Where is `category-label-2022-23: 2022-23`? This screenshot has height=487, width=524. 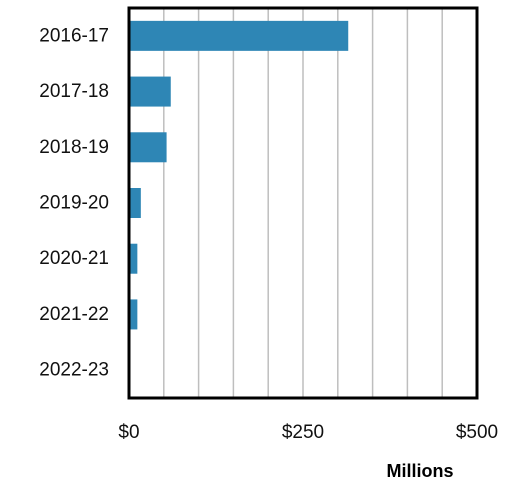 category-label-2022-23: 2022-23 is located at coordinates (74, 370).